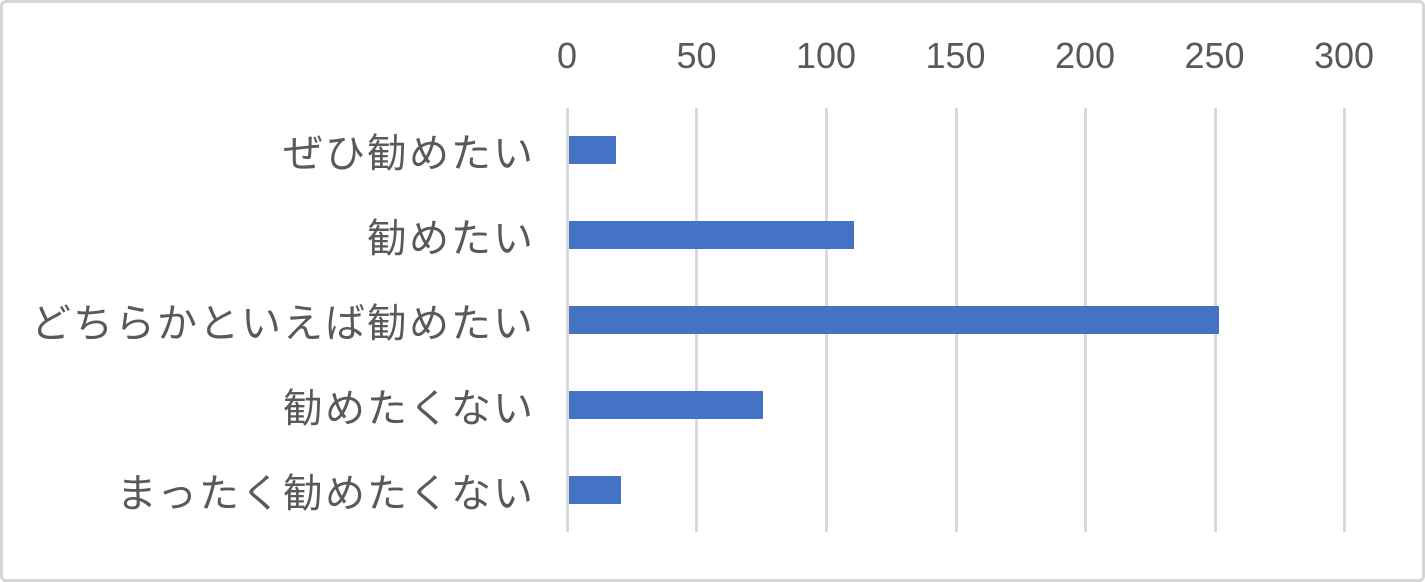 Image resolution: width=1425 pixels, height=582 pixels. What do you see at coordinates (451, 239) in the screenshot?
I see `category-label: 勧めたい` at bounding box center [451, 239].